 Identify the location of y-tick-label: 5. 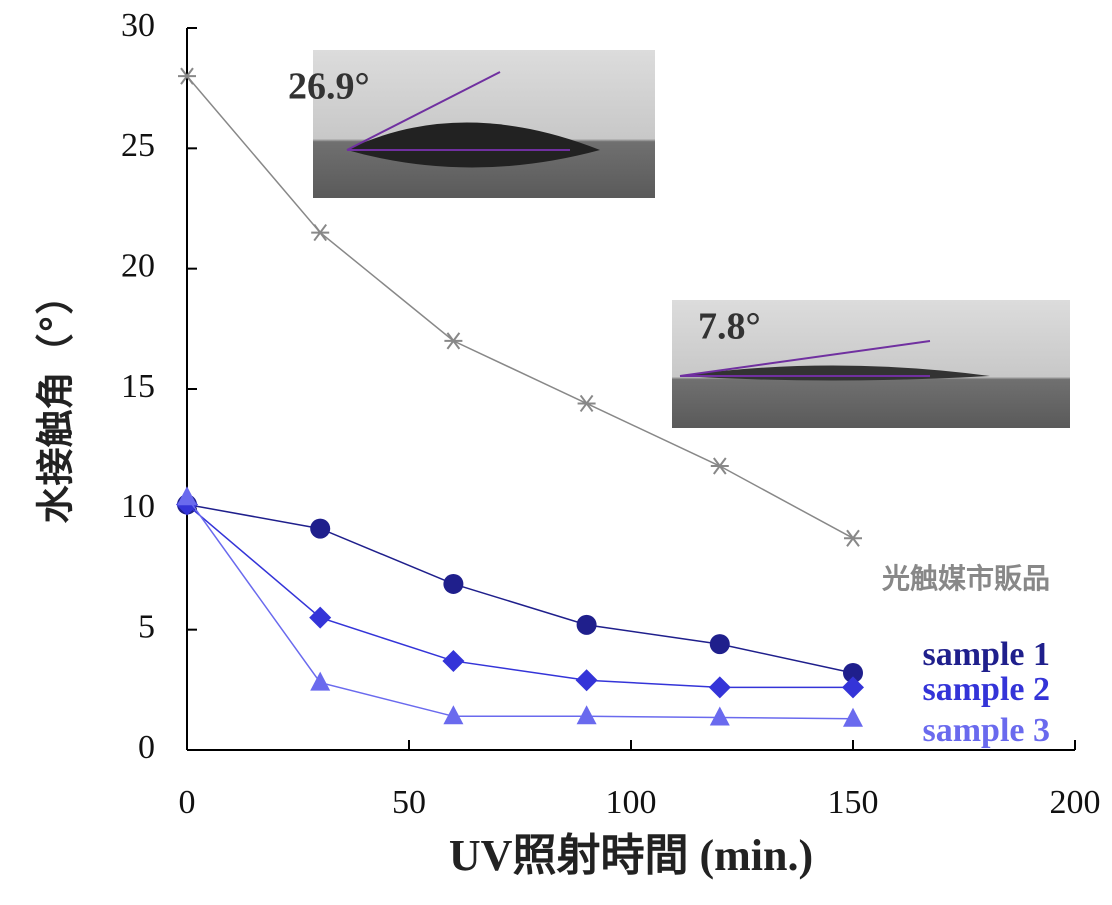
(146, 626).